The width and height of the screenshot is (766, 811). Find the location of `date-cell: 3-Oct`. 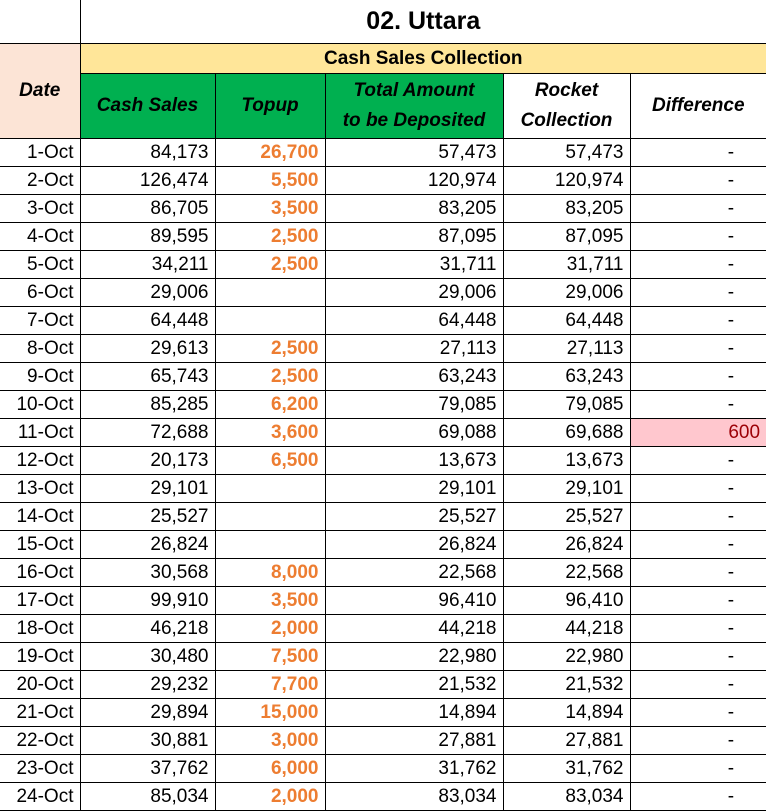

date-cell: 3-Oct is located at coordinates (40, 208).